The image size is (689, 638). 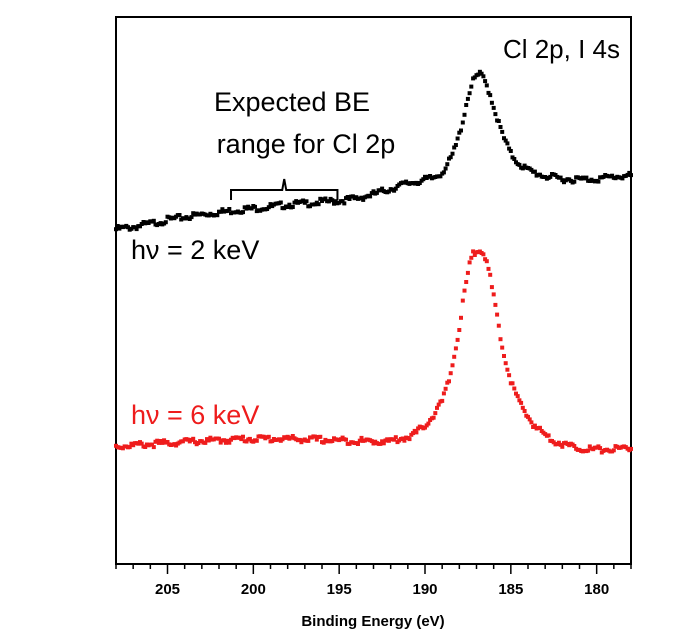 What do you see at coordinates (561, 49) in the screenshot?
I see `core-level-label: Cl 2p, I 4s` at bounding box center [561, 49].